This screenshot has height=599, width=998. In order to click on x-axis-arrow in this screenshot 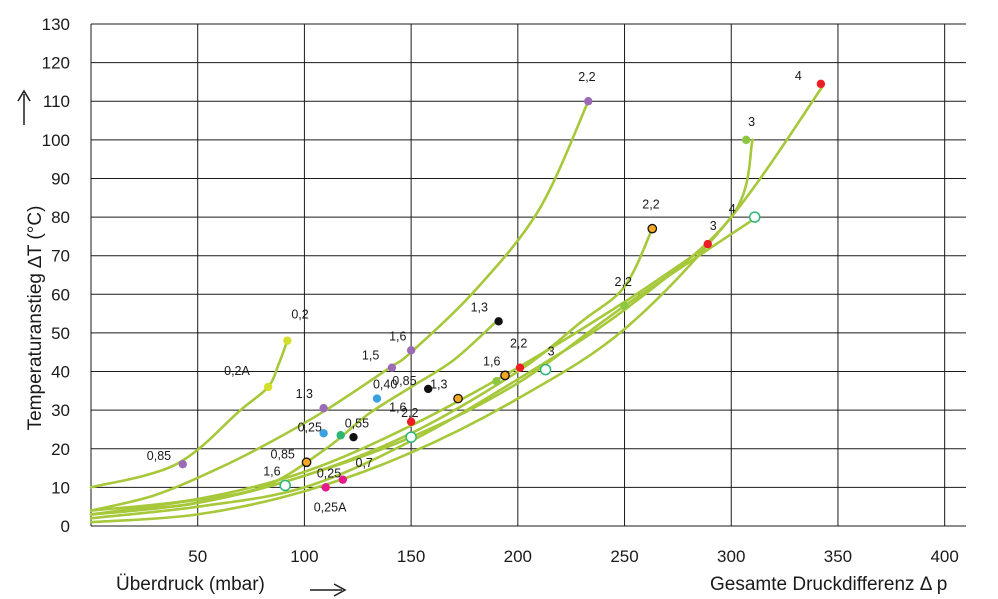, I will do `click(328, 590)`.